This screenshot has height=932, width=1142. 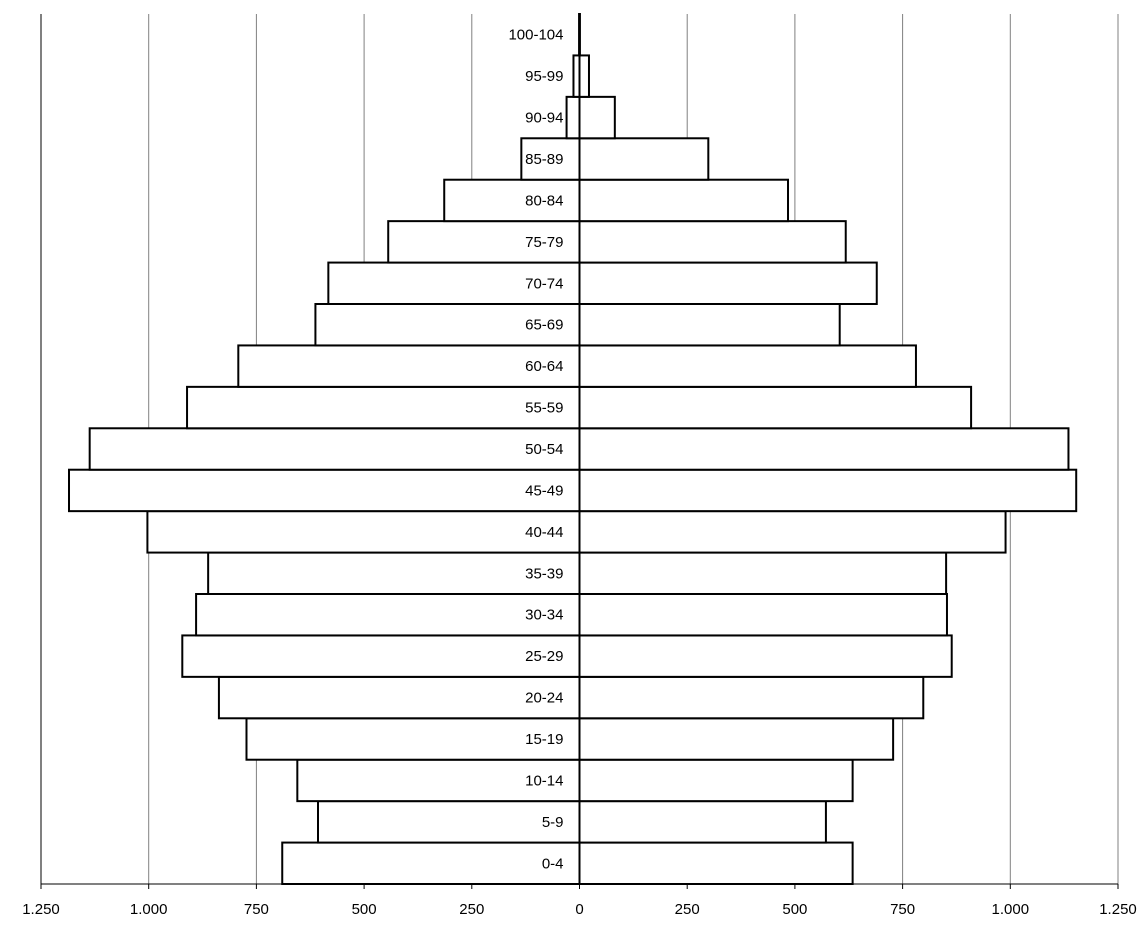 I want to click on category-label-0-4: 0-4, so click(x=553, y=863).